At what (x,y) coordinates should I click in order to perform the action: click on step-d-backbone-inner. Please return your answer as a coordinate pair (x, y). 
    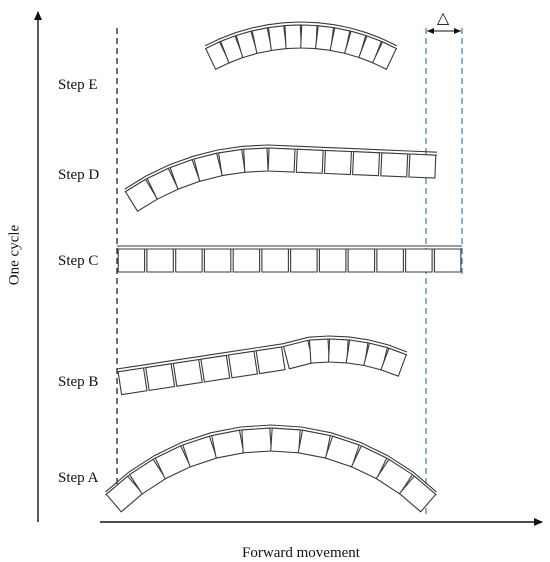
    Looking at the image, I should click on (281, 170).